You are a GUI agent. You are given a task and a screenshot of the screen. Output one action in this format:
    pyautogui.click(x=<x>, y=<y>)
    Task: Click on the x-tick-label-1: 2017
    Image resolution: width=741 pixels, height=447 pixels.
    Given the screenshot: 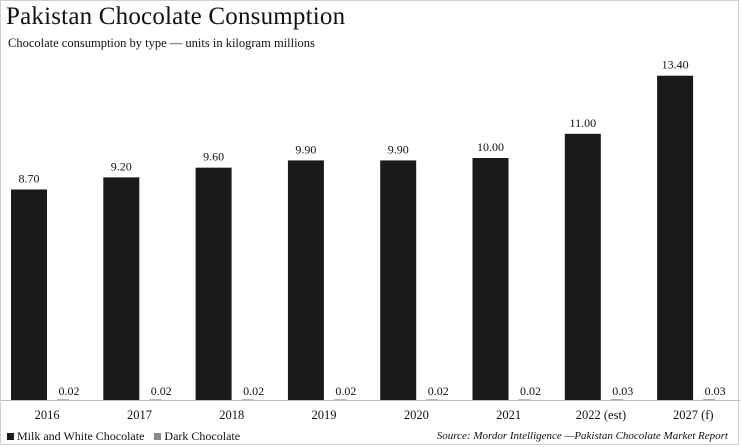 What is the action you would take?
    pyautogui.click(x=139, y=415)
    